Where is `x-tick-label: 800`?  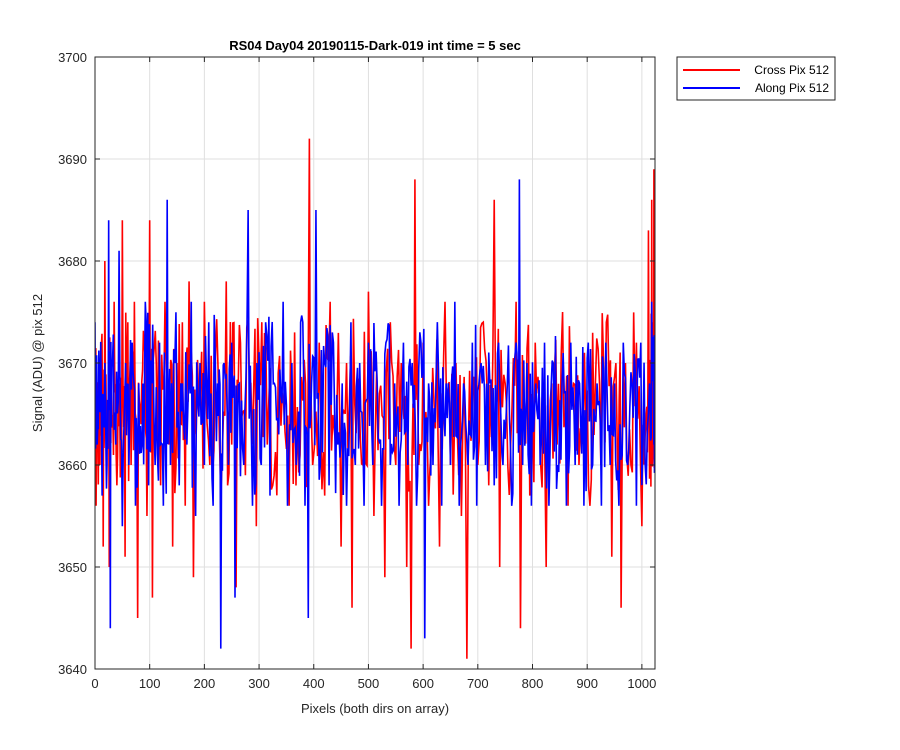 x-tick-label: 800 is located at coordinates (533, 683).